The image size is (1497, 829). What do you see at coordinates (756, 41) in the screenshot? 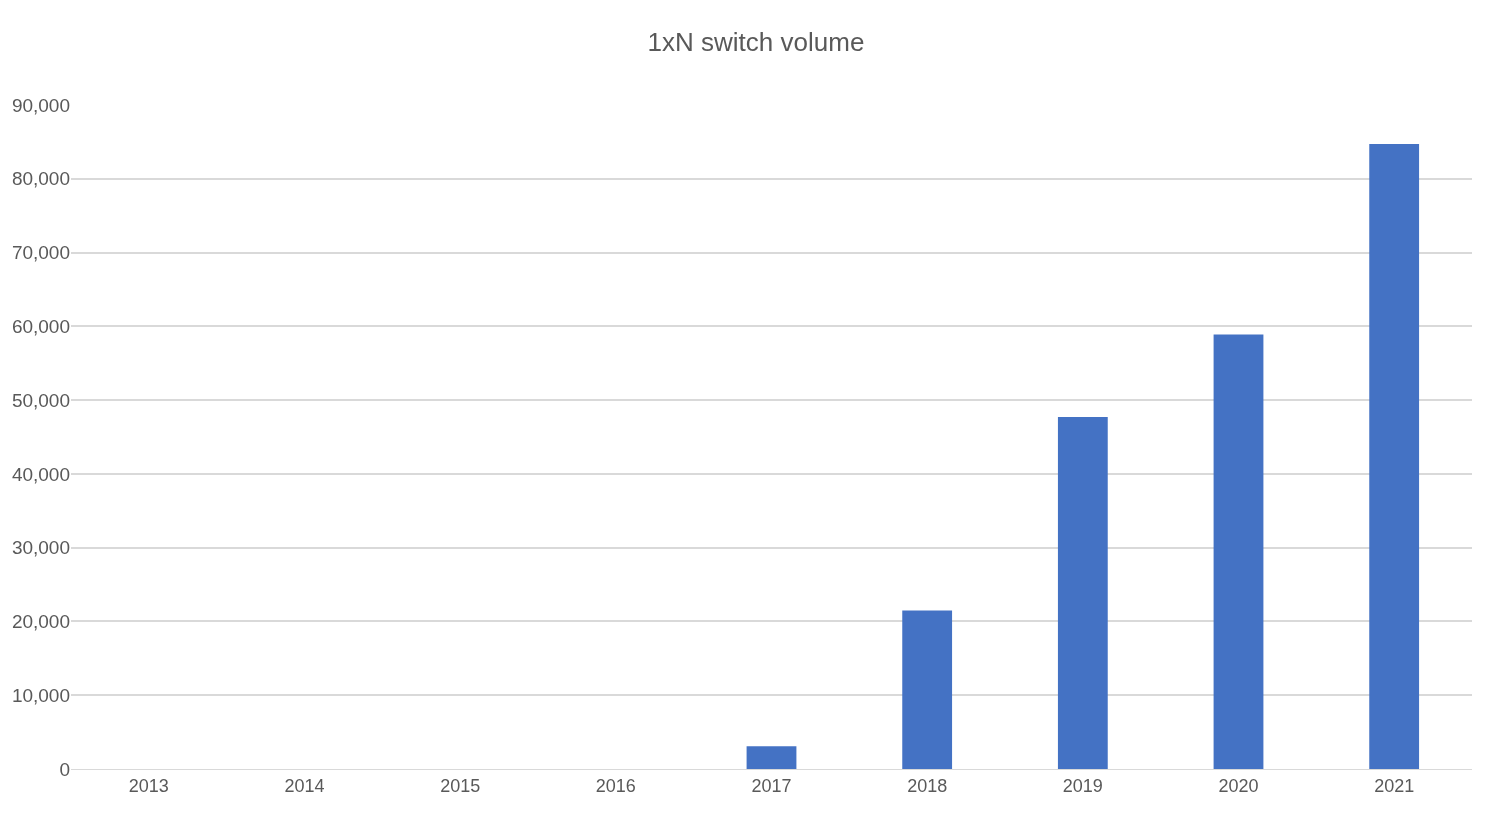
I see `chart-title: 1xN switch volume` at bounding box center [756, 41].